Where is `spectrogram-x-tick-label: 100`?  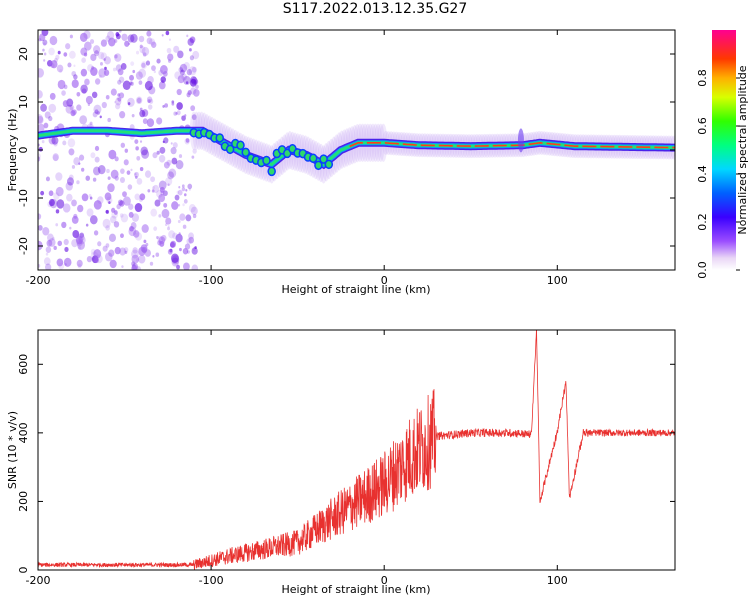 spectrogram-x-tick-label: 100 is located at coordinates (557, 280).